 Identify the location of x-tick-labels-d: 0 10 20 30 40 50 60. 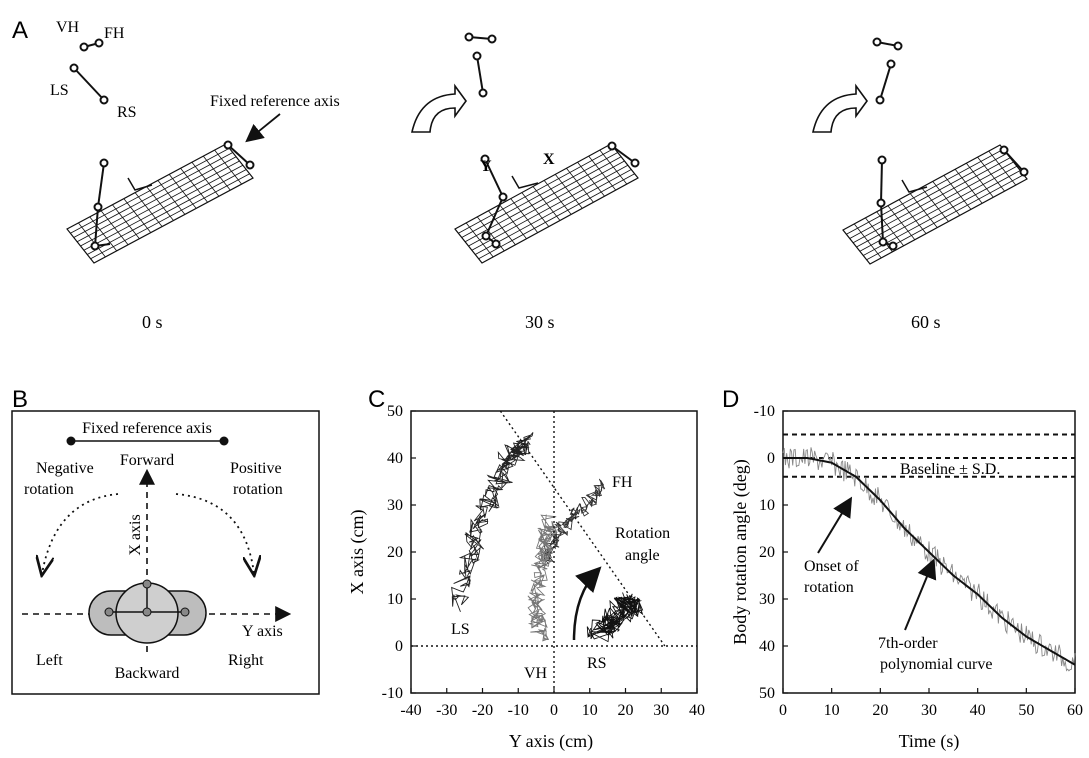
(931, 703).